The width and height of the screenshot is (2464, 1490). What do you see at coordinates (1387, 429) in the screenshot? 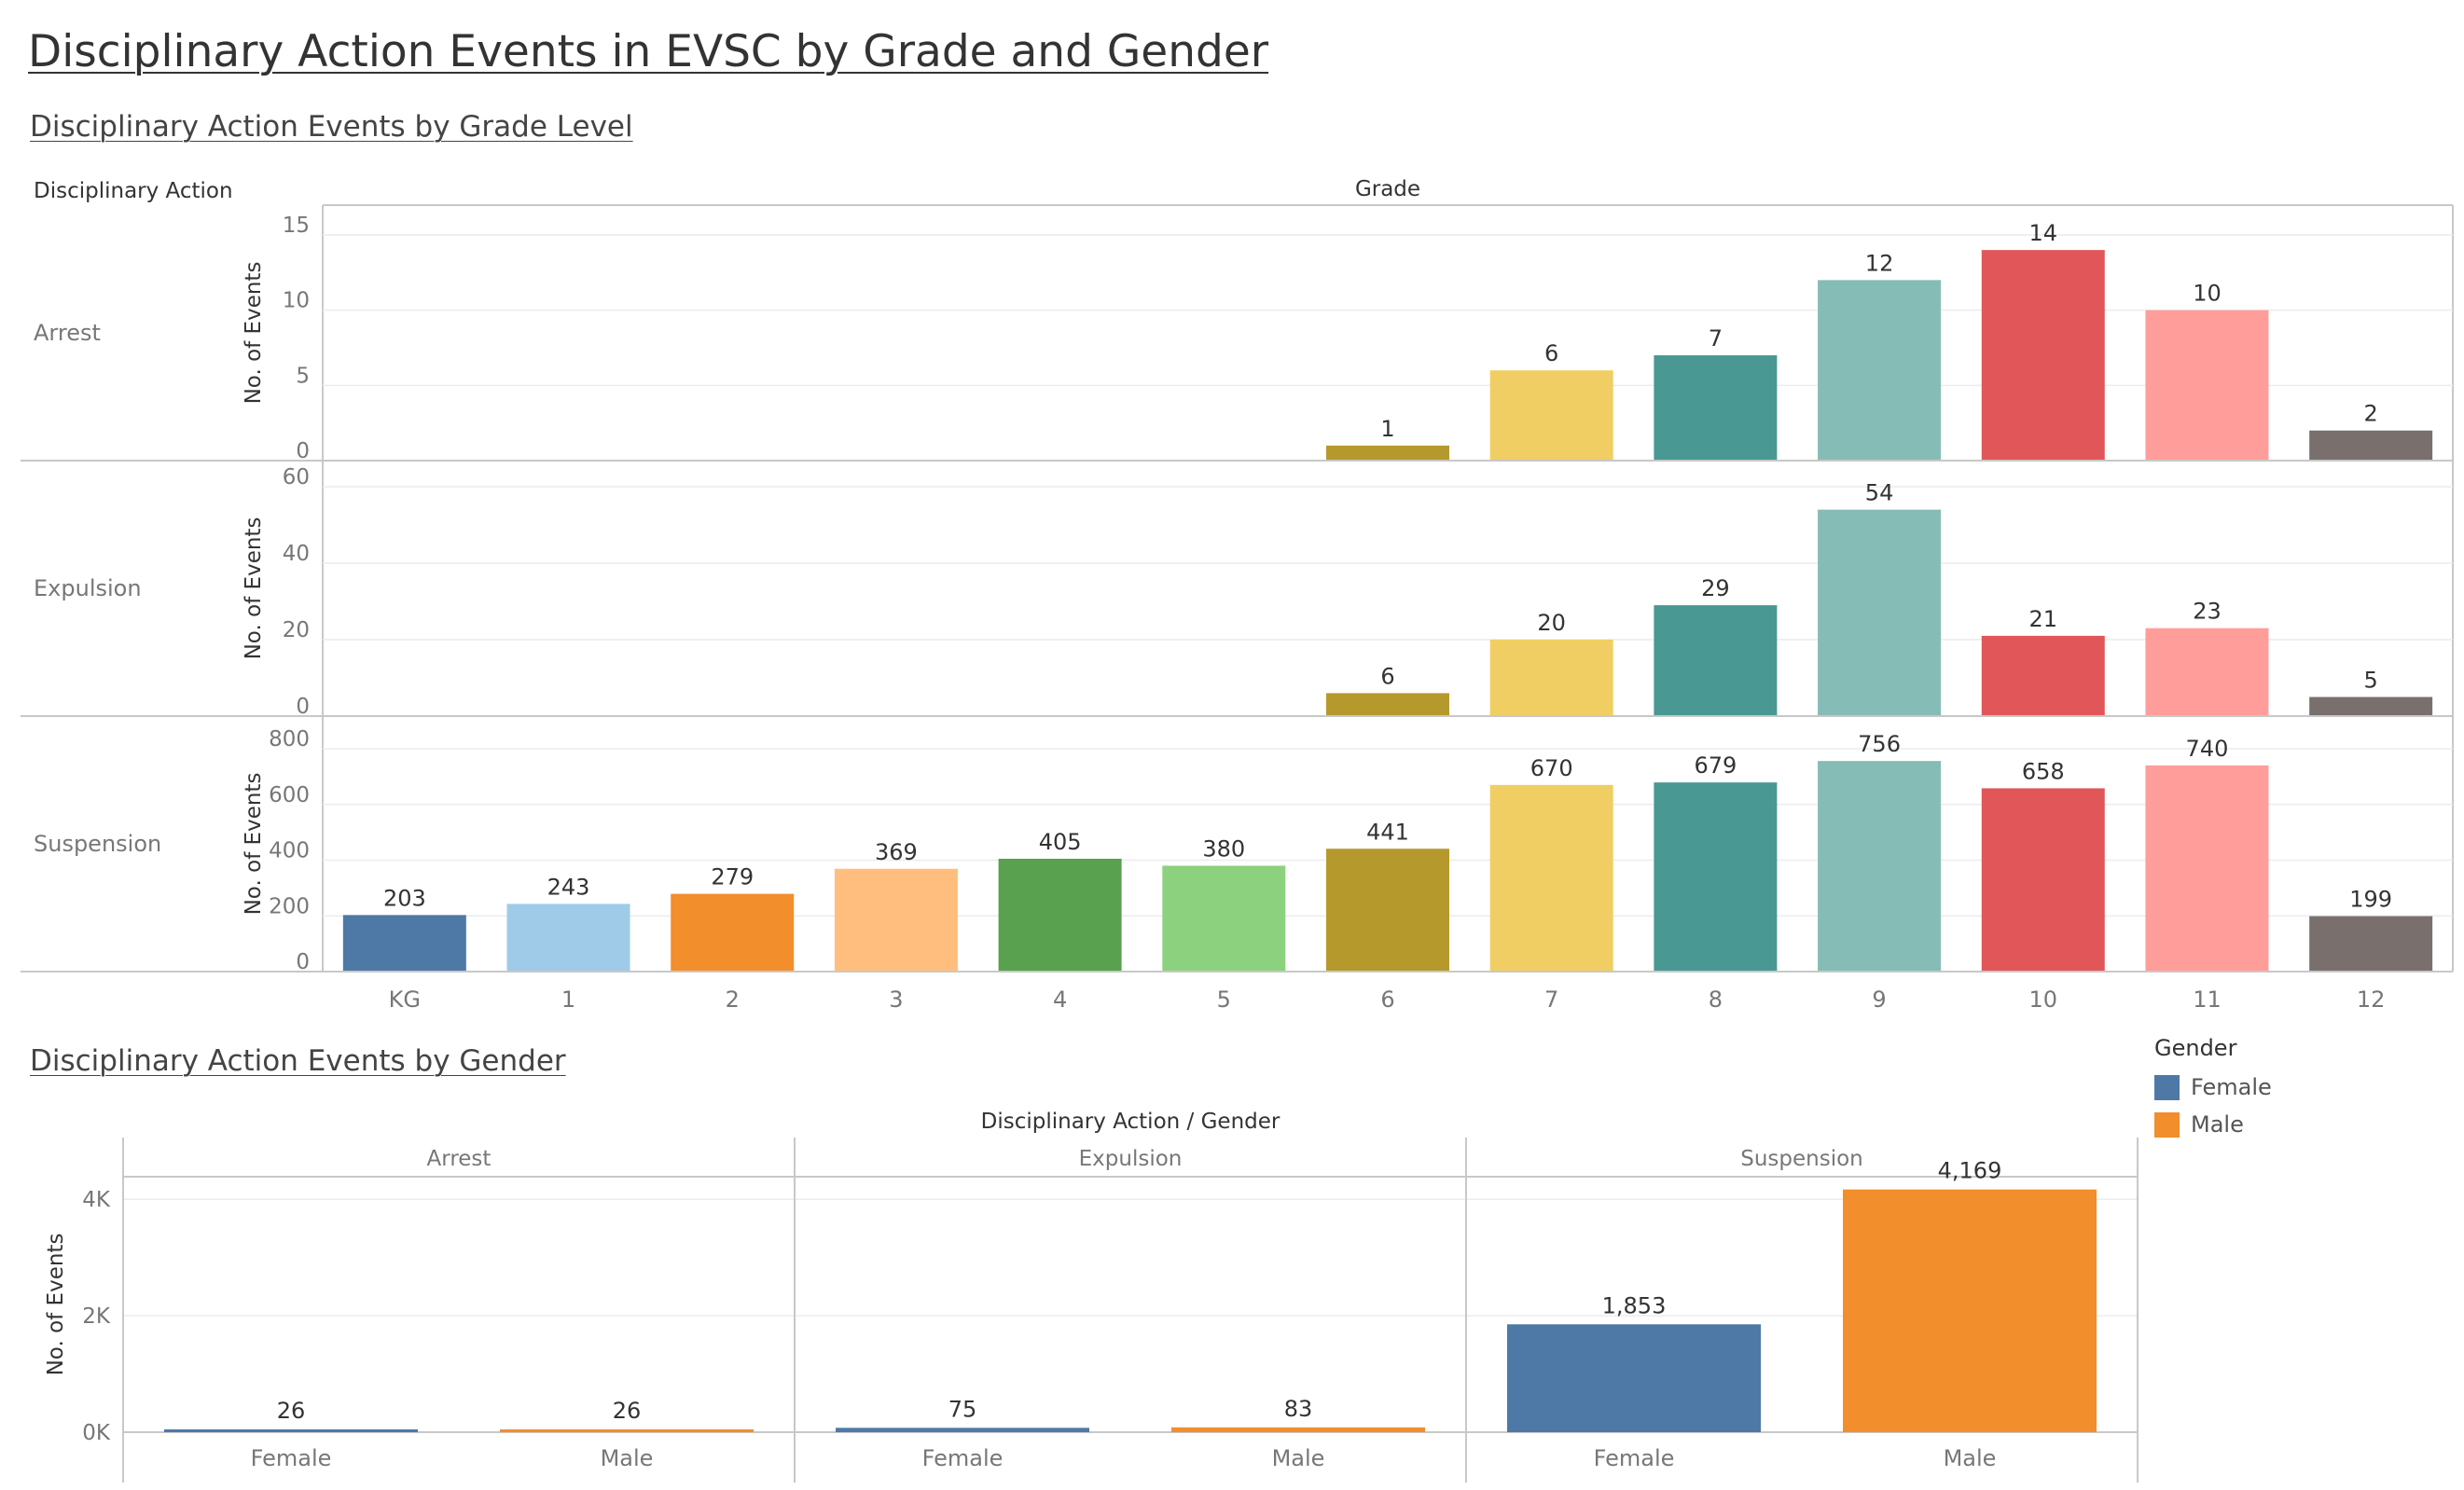
I see `data-label: 1` at bounding box center [1387, 429].